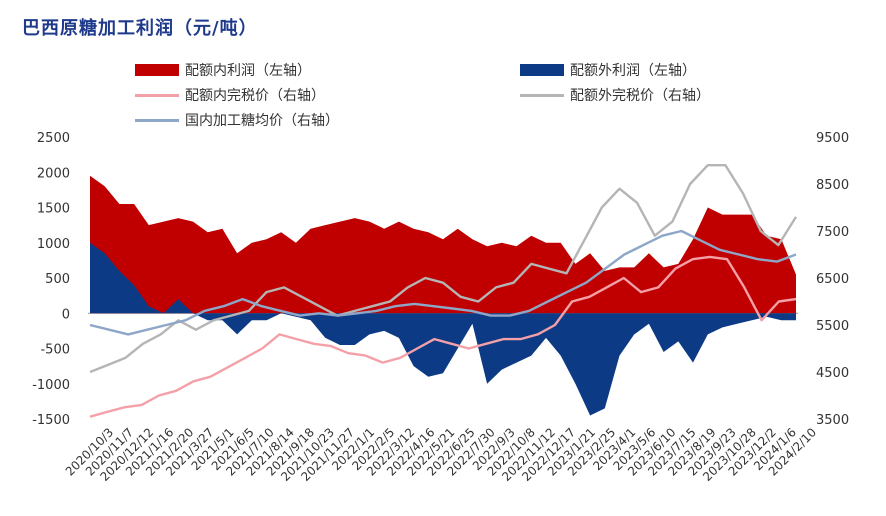  What do you see at coordinates (51, 385) in the screenshot?
I see `left-axis-tick: -1000` at bounding box center [51, 385].